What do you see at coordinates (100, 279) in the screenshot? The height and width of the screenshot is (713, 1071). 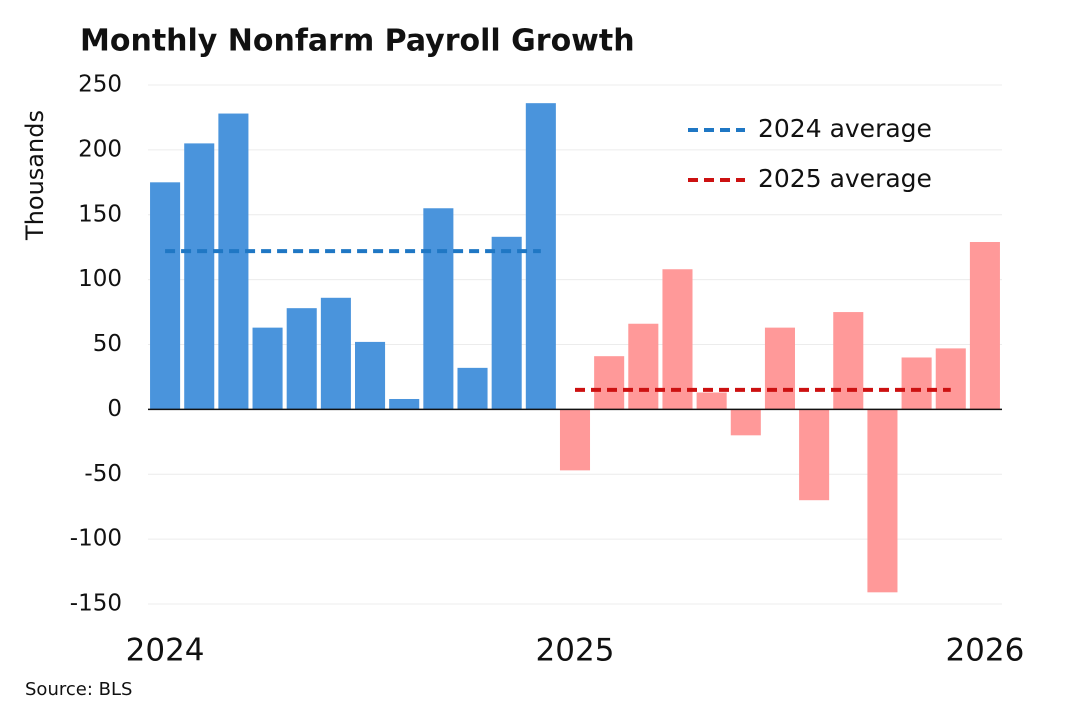 I see `y-tick-label: 100` at bounding box center [100, 279].